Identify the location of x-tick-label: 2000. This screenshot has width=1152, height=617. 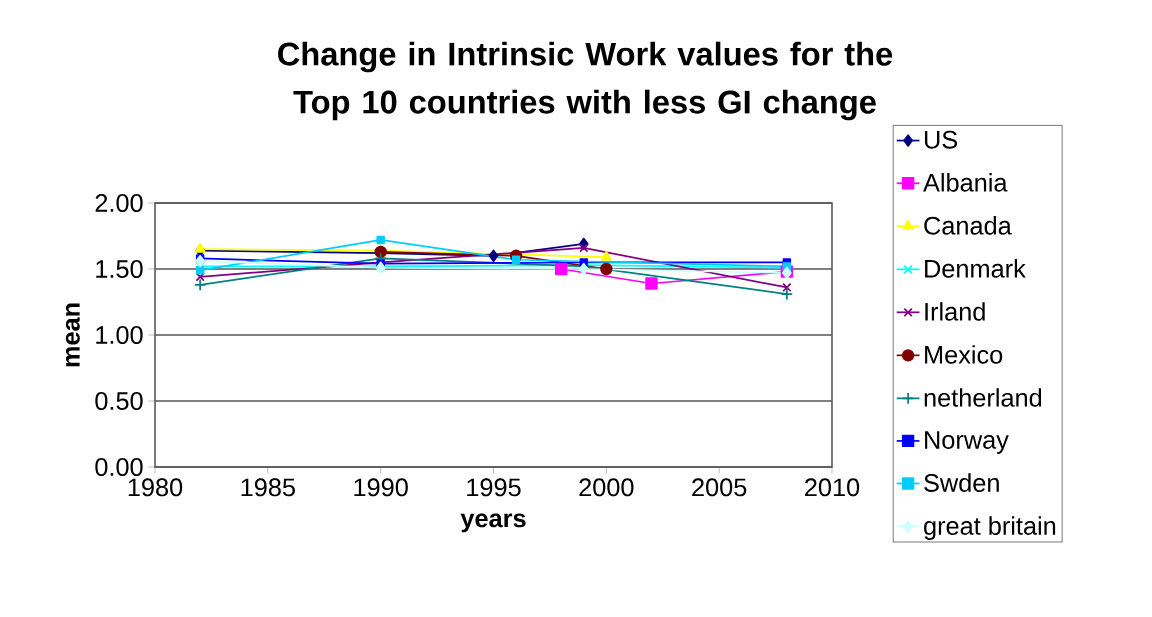
(606, 487).